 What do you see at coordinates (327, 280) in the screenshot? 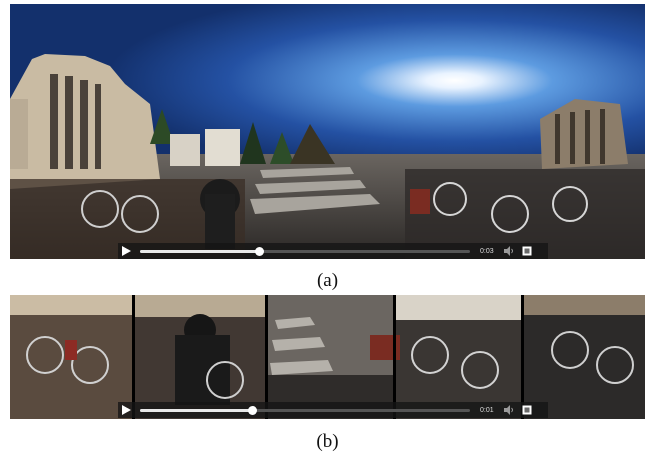
I see `figure-caption-a: (a)` at bounding box center [327, 280].